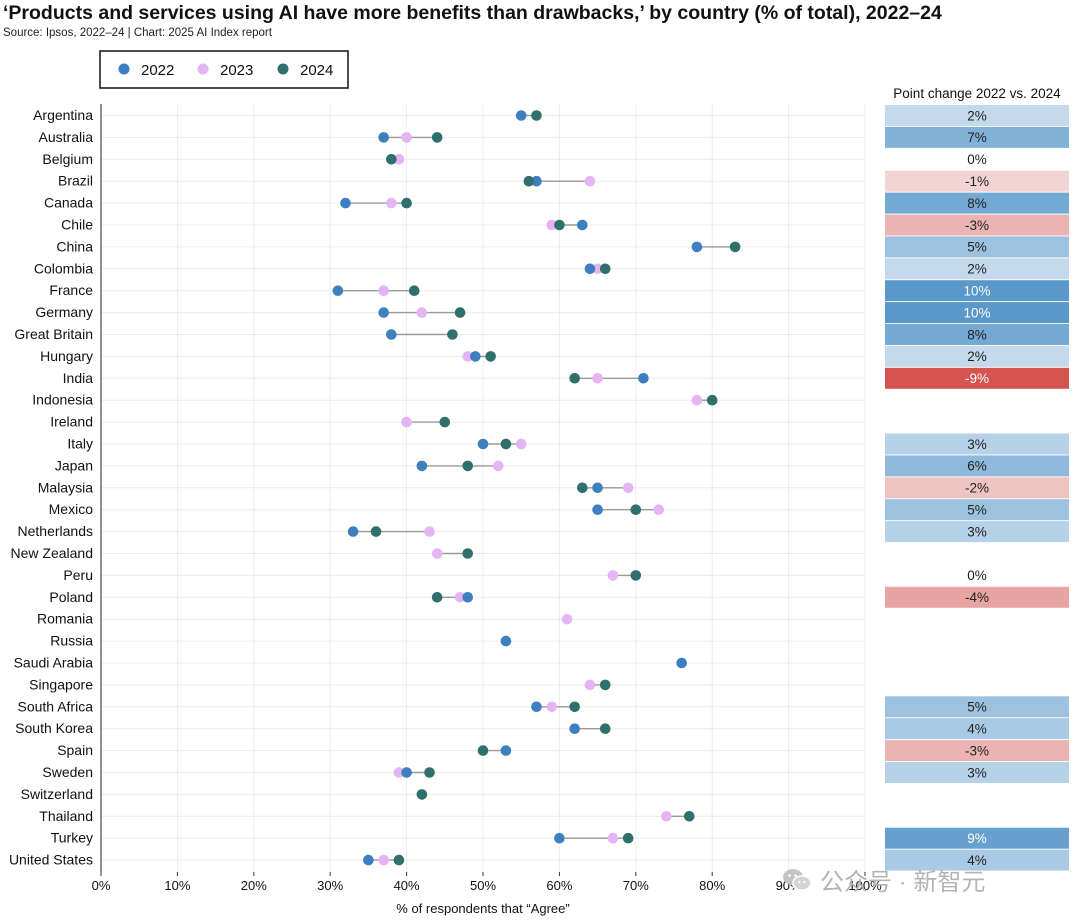  What do you see at coordinates (283, 69) in the screenshot?
I see `legend-marker-2024` at bounding box center [283, 69].